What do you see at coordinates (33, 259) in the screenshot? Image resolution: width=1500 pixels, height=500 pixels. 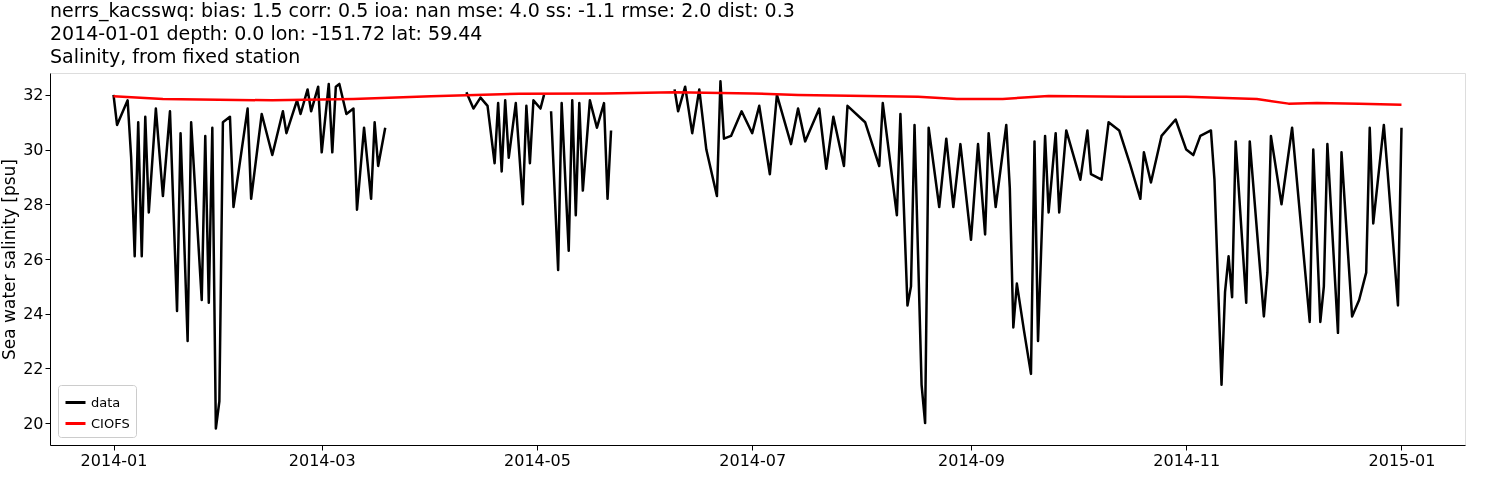 I see `y-tick-label: 26` at bounding box center [33, 259].